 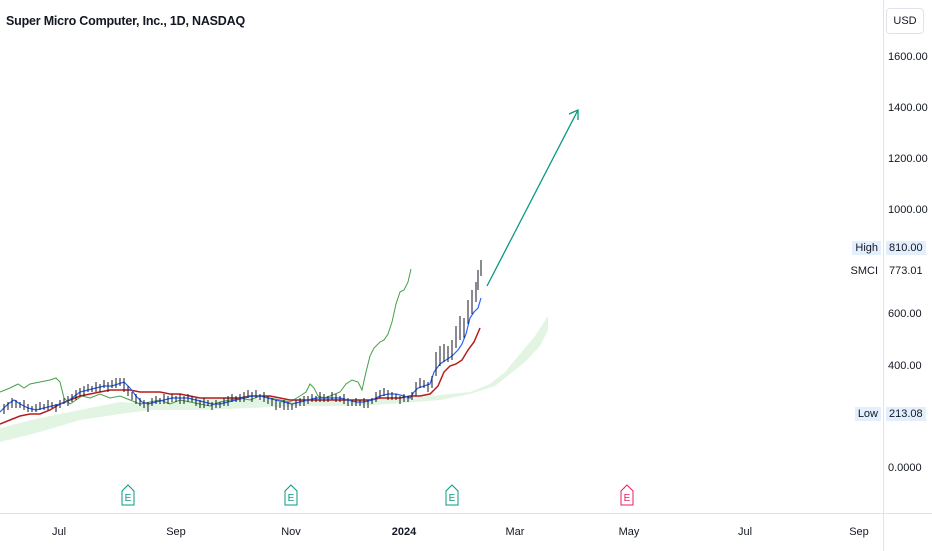 What do you see at coordinates (240, 376) in the screenshot?
I see `base-line` at bounding box center [240, 376].